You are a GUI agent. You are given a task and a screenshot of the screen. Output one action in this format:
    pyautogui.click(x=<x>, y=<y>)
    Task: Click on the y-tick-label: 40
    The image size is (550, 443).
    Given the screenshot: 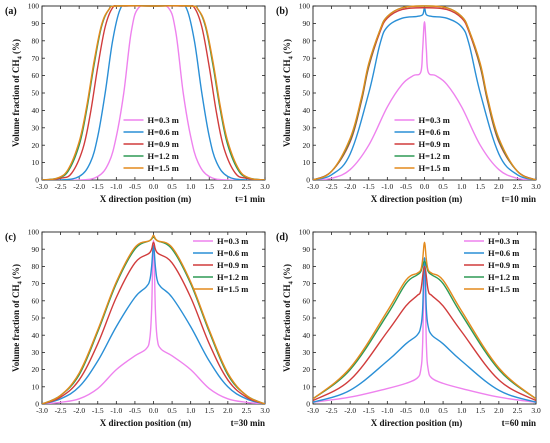 What is the action you would take?
    pyautogui.click(x=36, y=110)
    